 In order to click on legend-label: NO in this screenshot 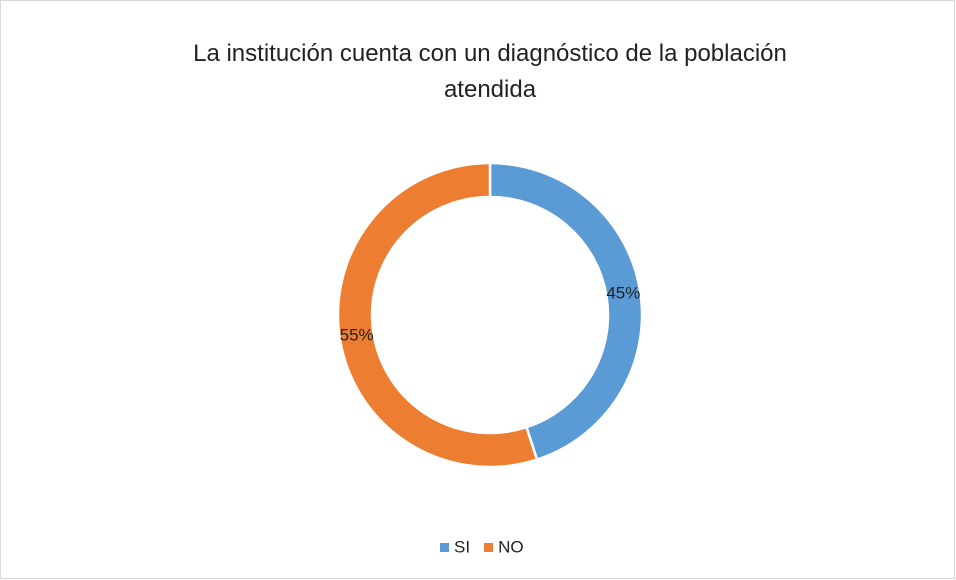, I will do `click(511, 546)`.